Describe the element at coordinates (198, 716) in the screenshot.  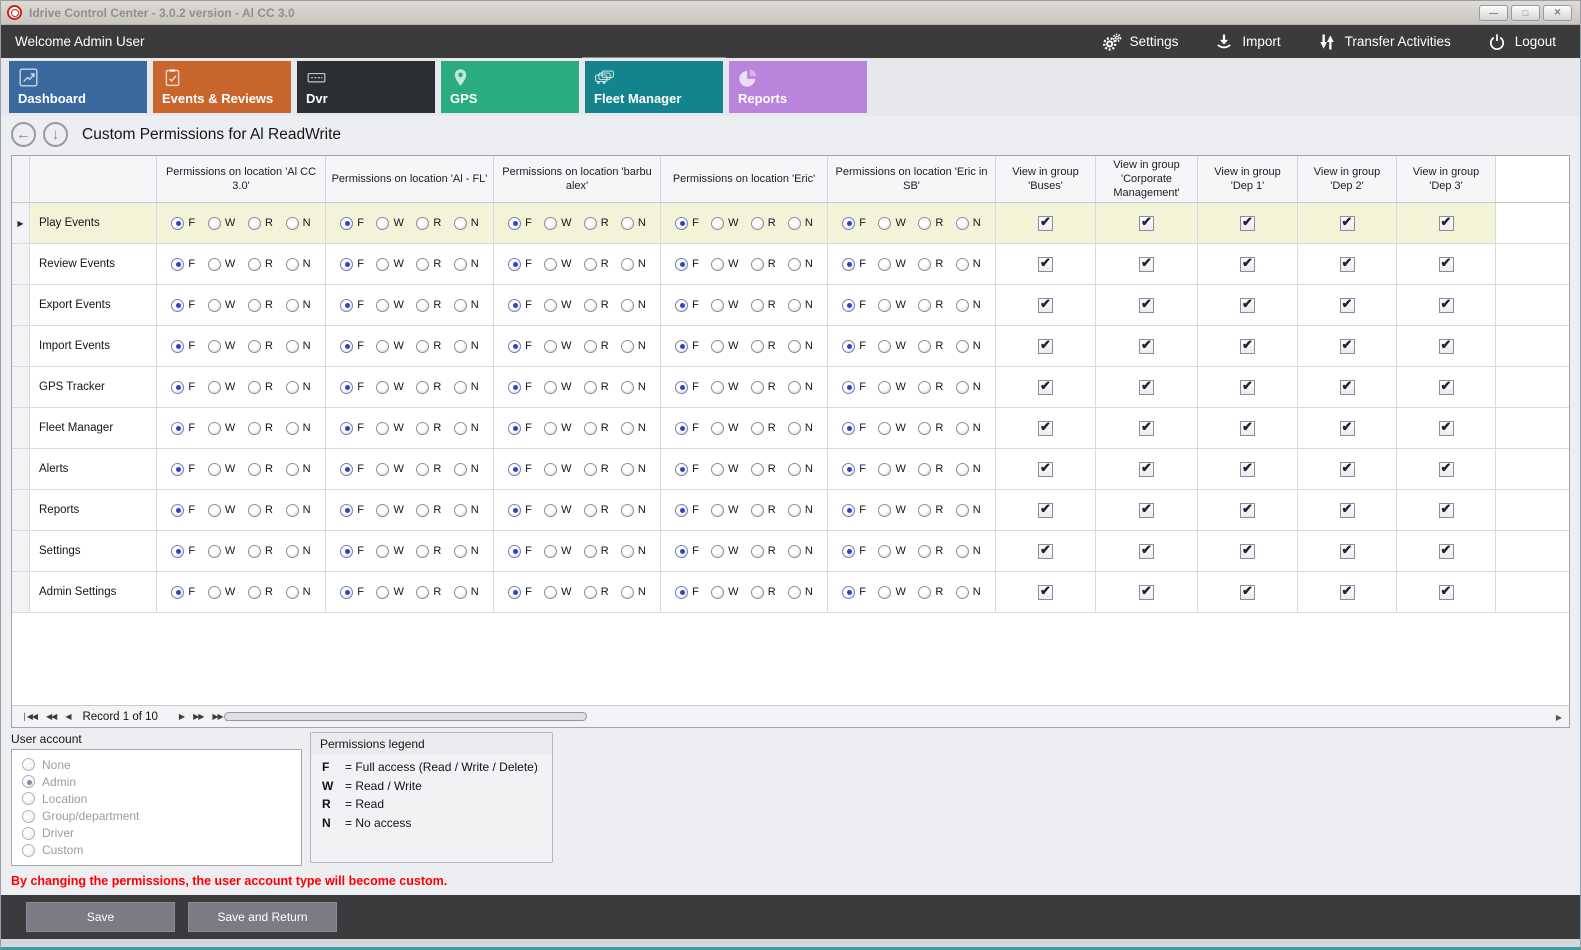
I see `next-page-button: ▶▶` at that location.